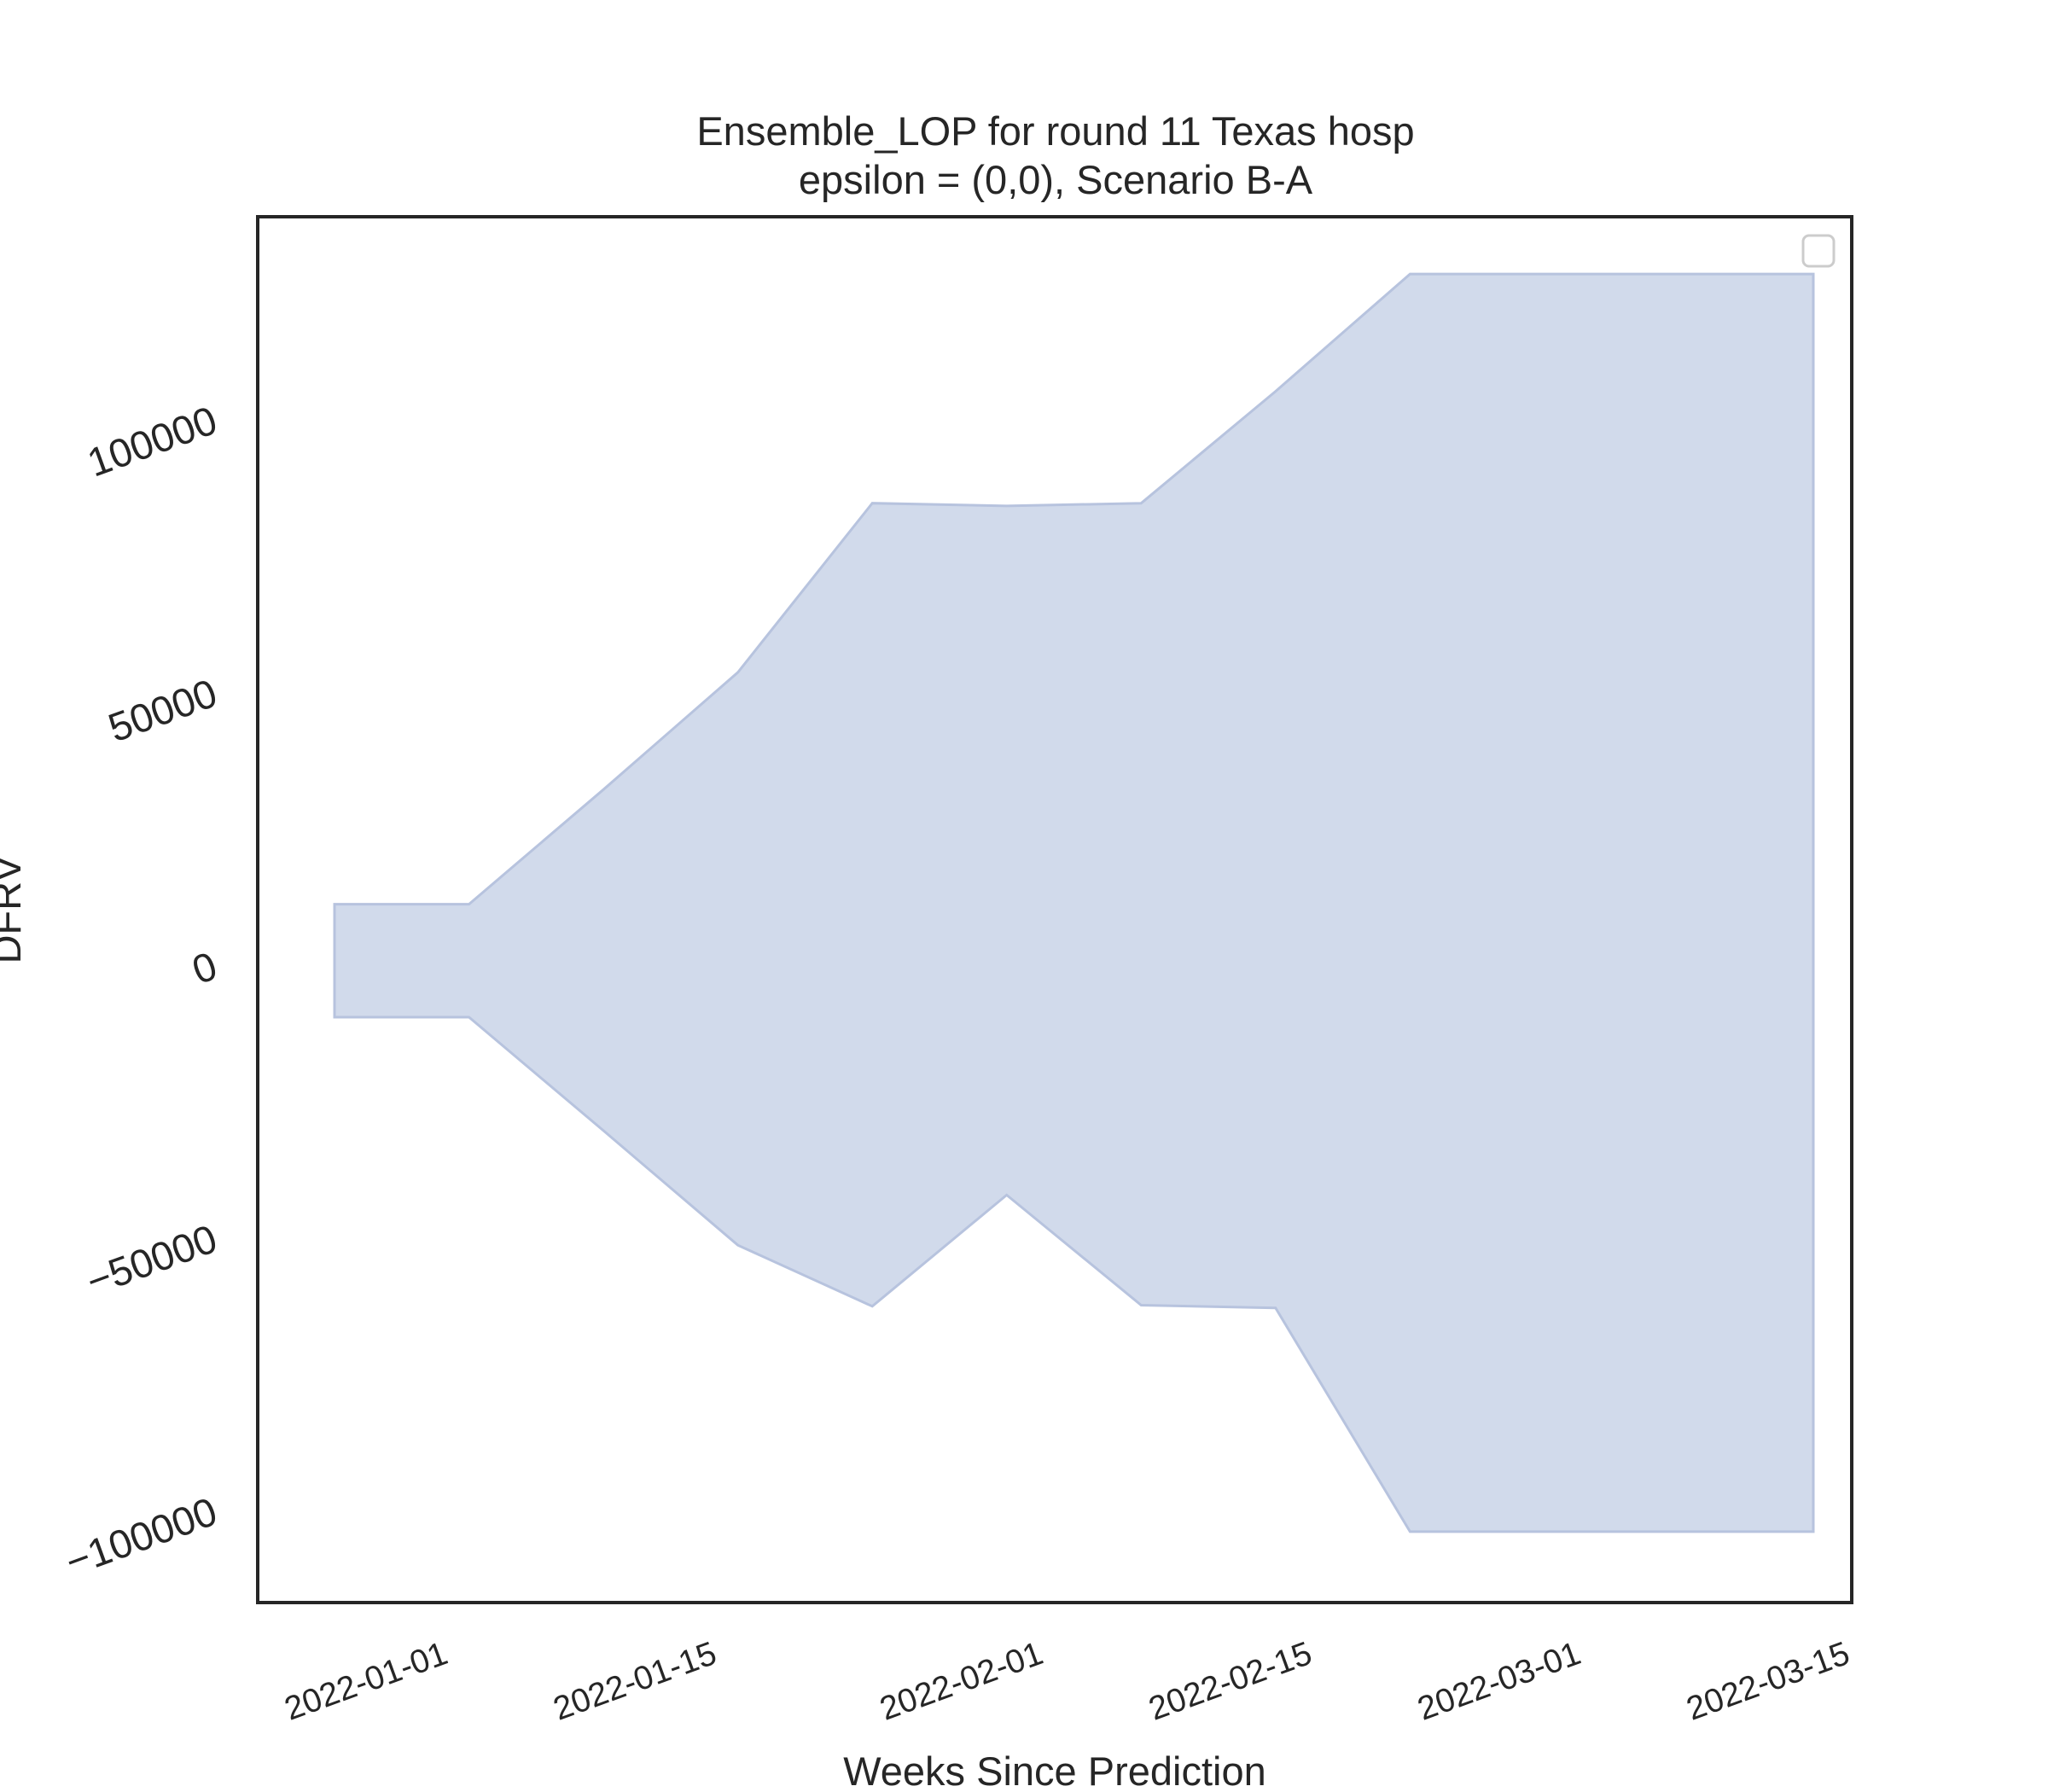 The height and width of the screenshot is (1792, 2048). I want to click on x-axis-label: Weeks Since Prediction, so click(1054, 1770).